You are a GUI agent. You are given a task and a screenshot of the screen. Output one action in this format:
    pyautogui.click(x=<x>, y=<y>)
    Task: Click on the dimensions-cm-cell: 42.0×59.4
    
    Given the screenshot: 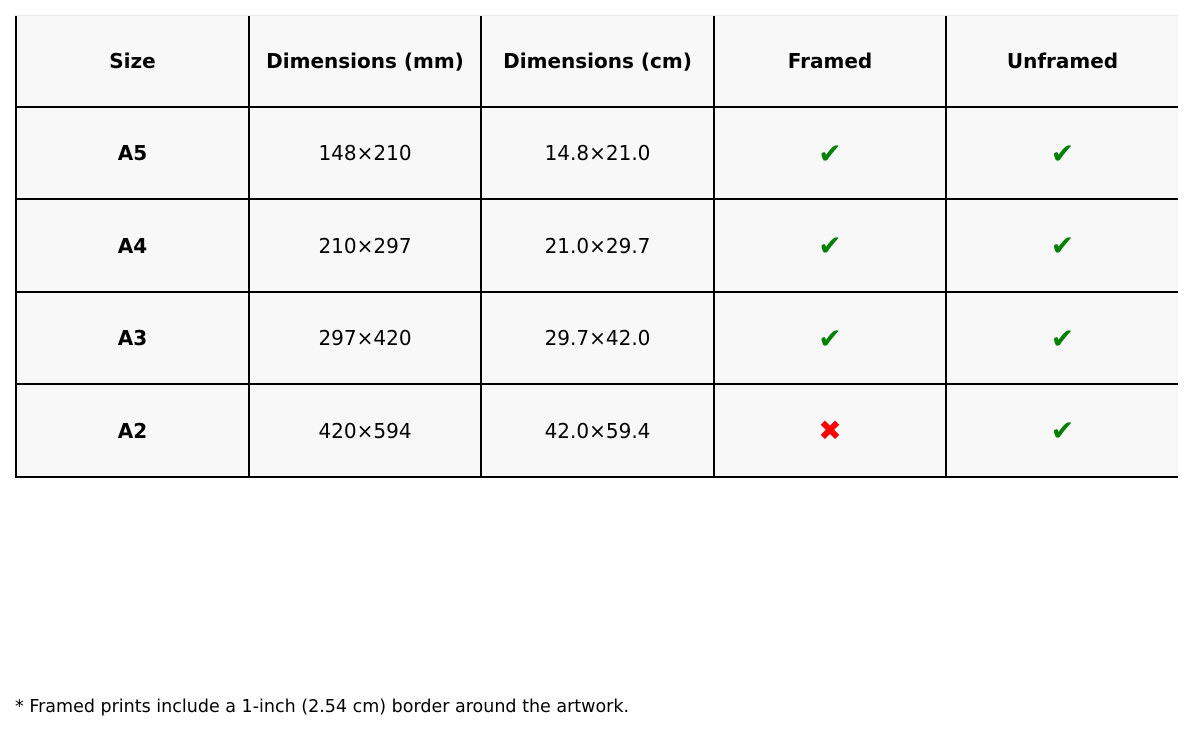 What is the action you would take?
    pyautogui.click(x=596, y=431)
    